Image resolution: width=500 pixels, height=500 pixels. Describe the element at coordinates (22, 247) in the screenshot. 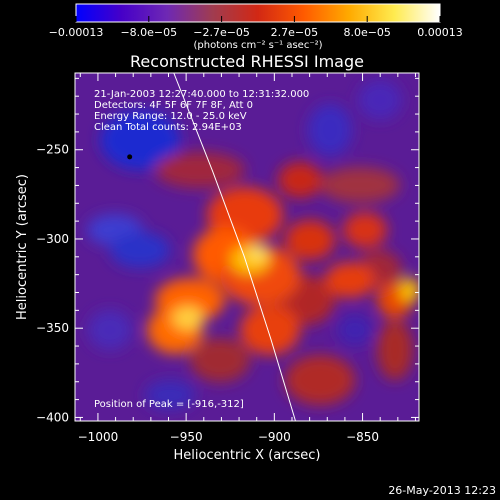

I see `y-axis-title: Heliocentric Y (arcsec)` at that location.